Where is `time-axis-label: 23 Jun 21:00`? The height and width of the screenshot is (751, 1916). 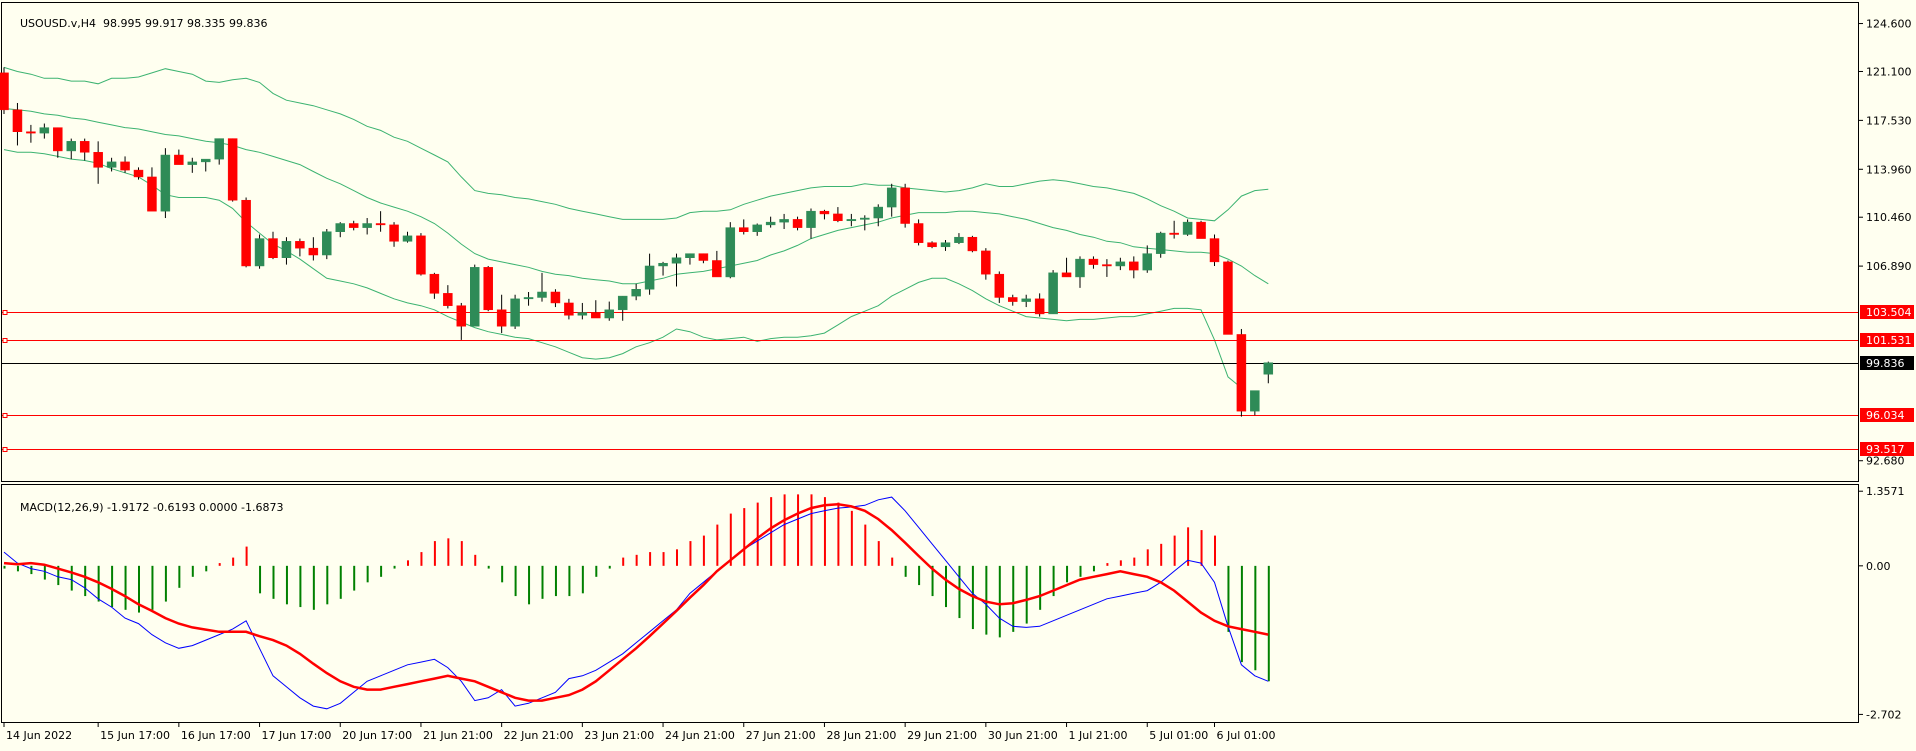 time-axis-label: 23 Jun 21:00 is located at coordinates (619, 735).